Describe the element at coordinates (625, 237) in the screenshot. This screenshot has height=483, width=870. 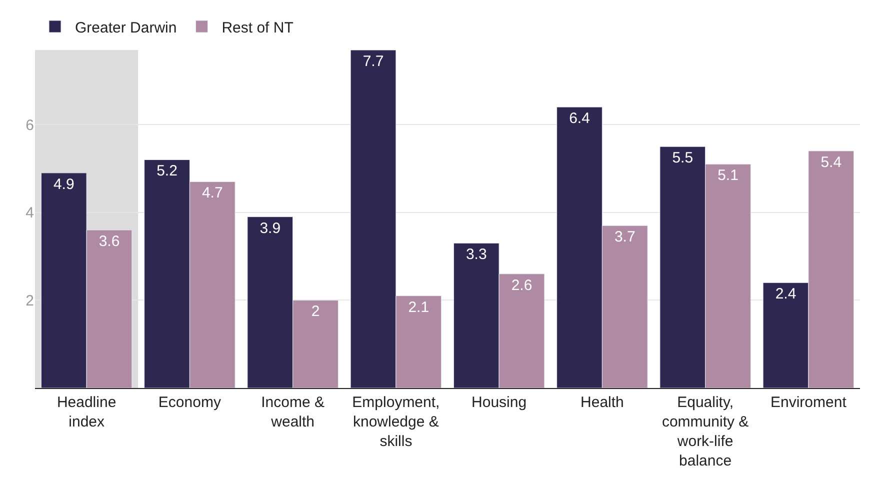
I see `data-label: 3.7` at that location.